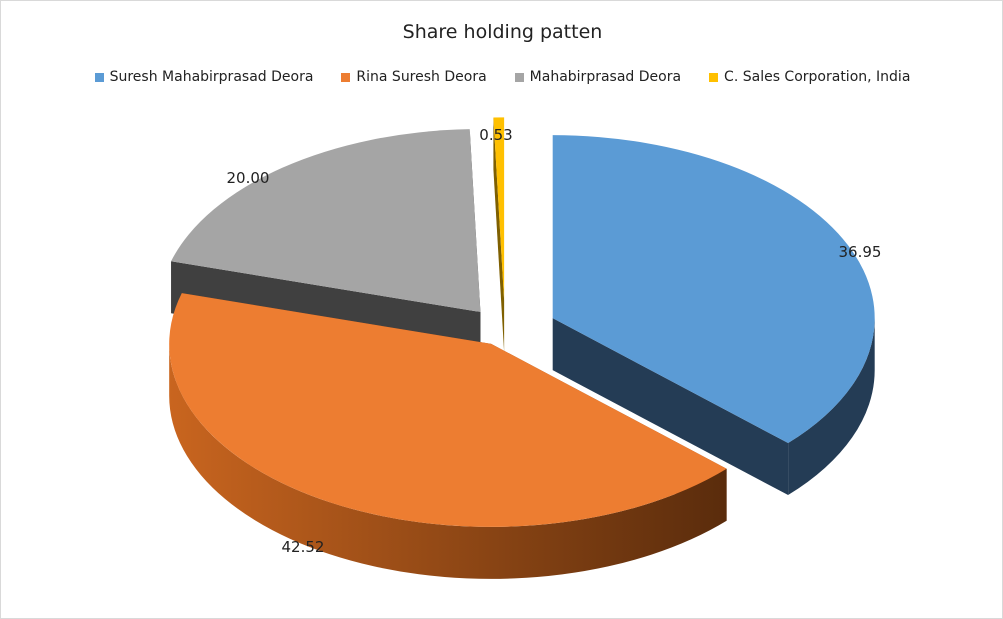  I want to click on data-label-rina: 42.52, so click(303, 547).